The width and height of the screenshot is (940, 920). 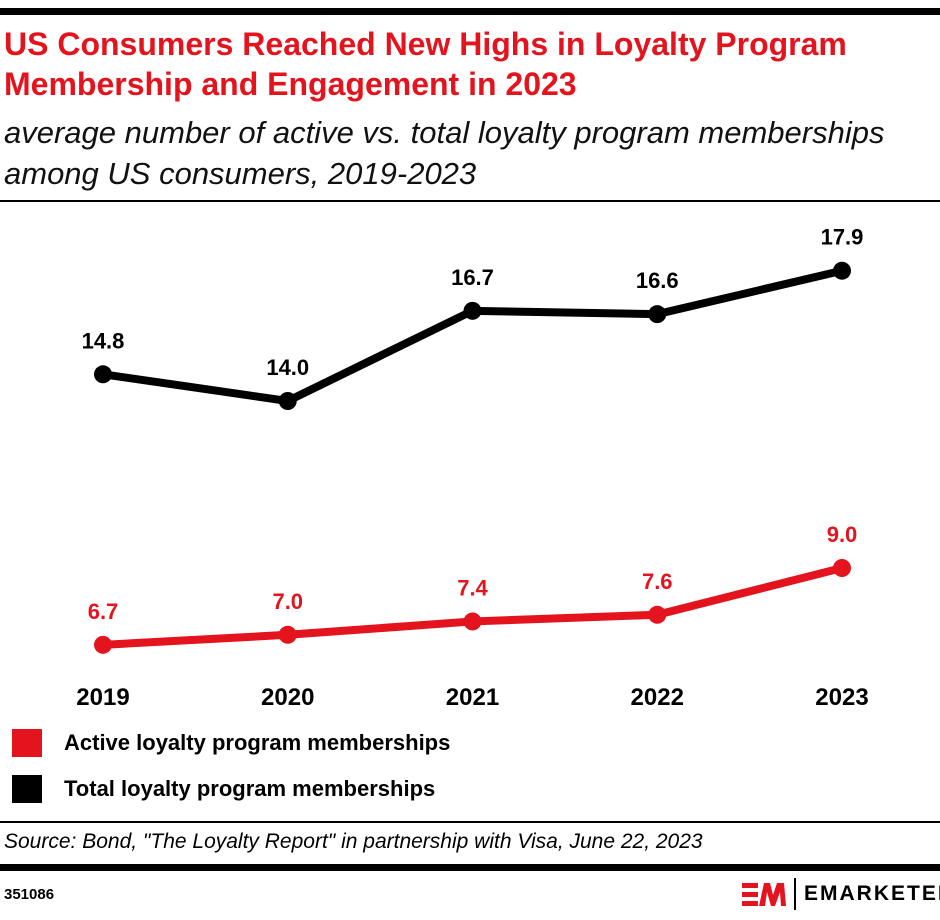 What do you see at coordinates (29, 894) in the screenshot?
I see `chart-id: 351086` at bounding box center [29, 894].